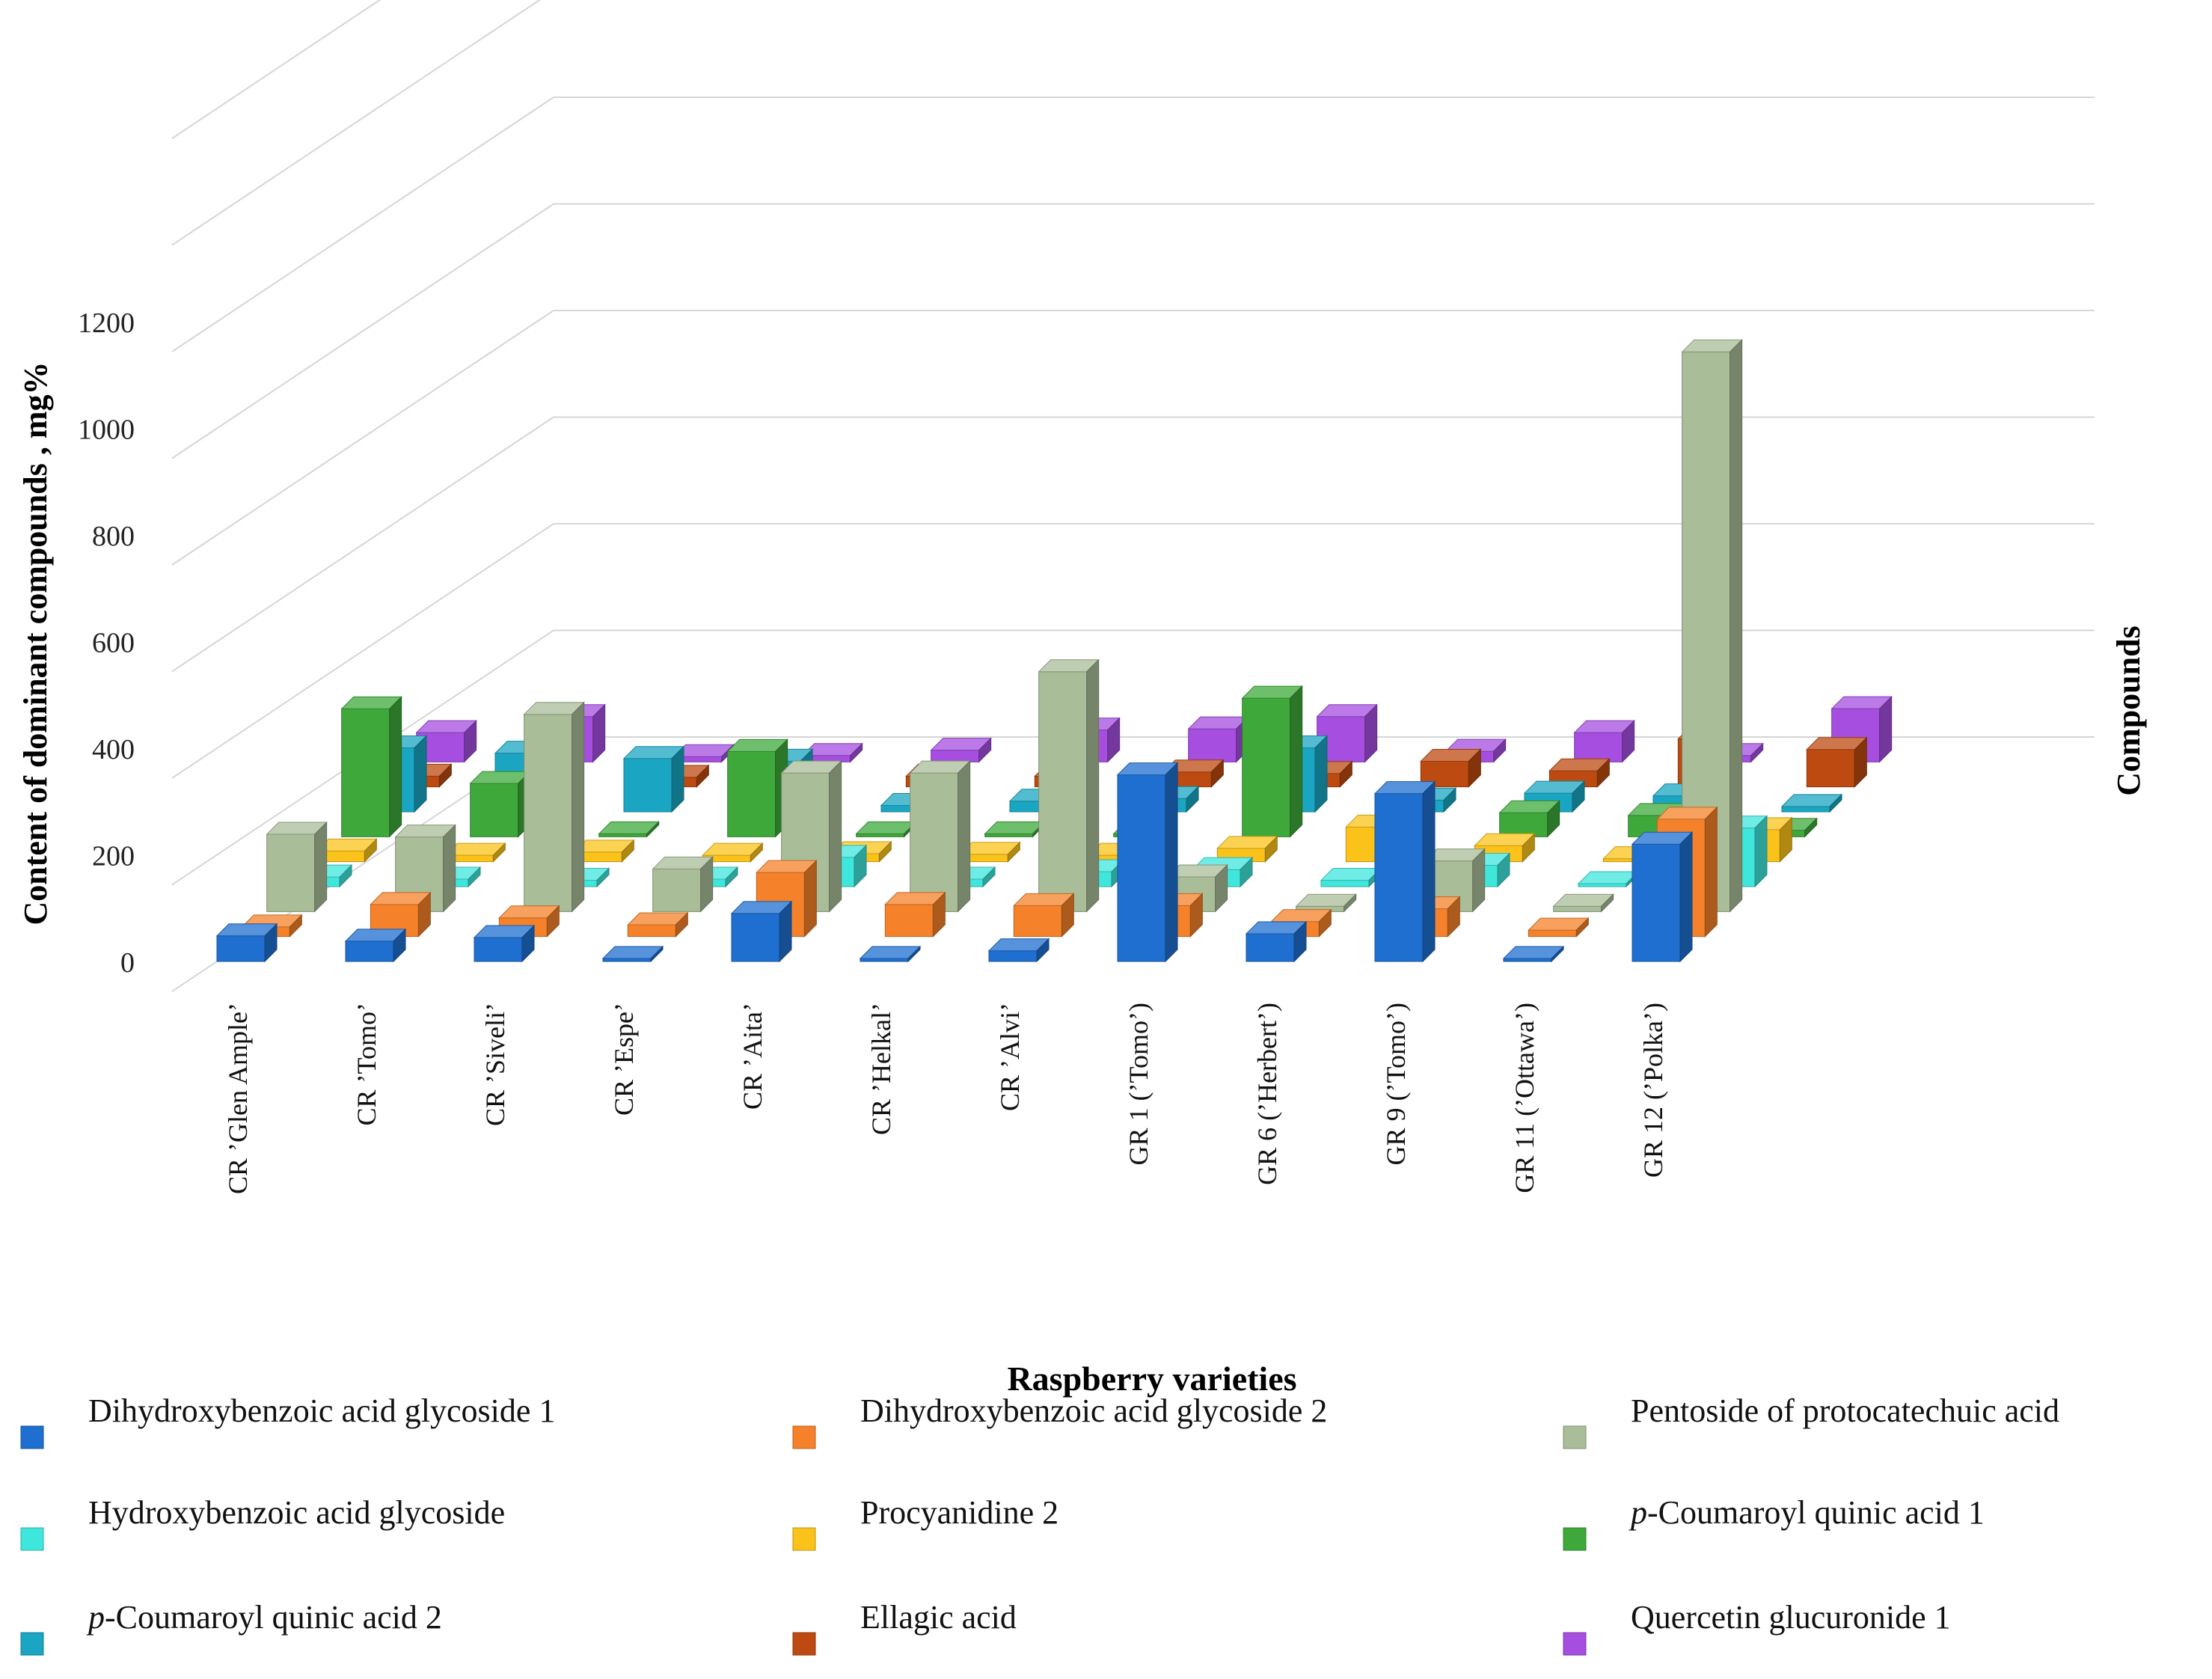 This screenshot has height=1679, width=2212. What do you see at coordinates (881, 1069) in the screenshot?
I see `x-tick-label: CR ’Helkal’` at bounding box center [881, 1069].